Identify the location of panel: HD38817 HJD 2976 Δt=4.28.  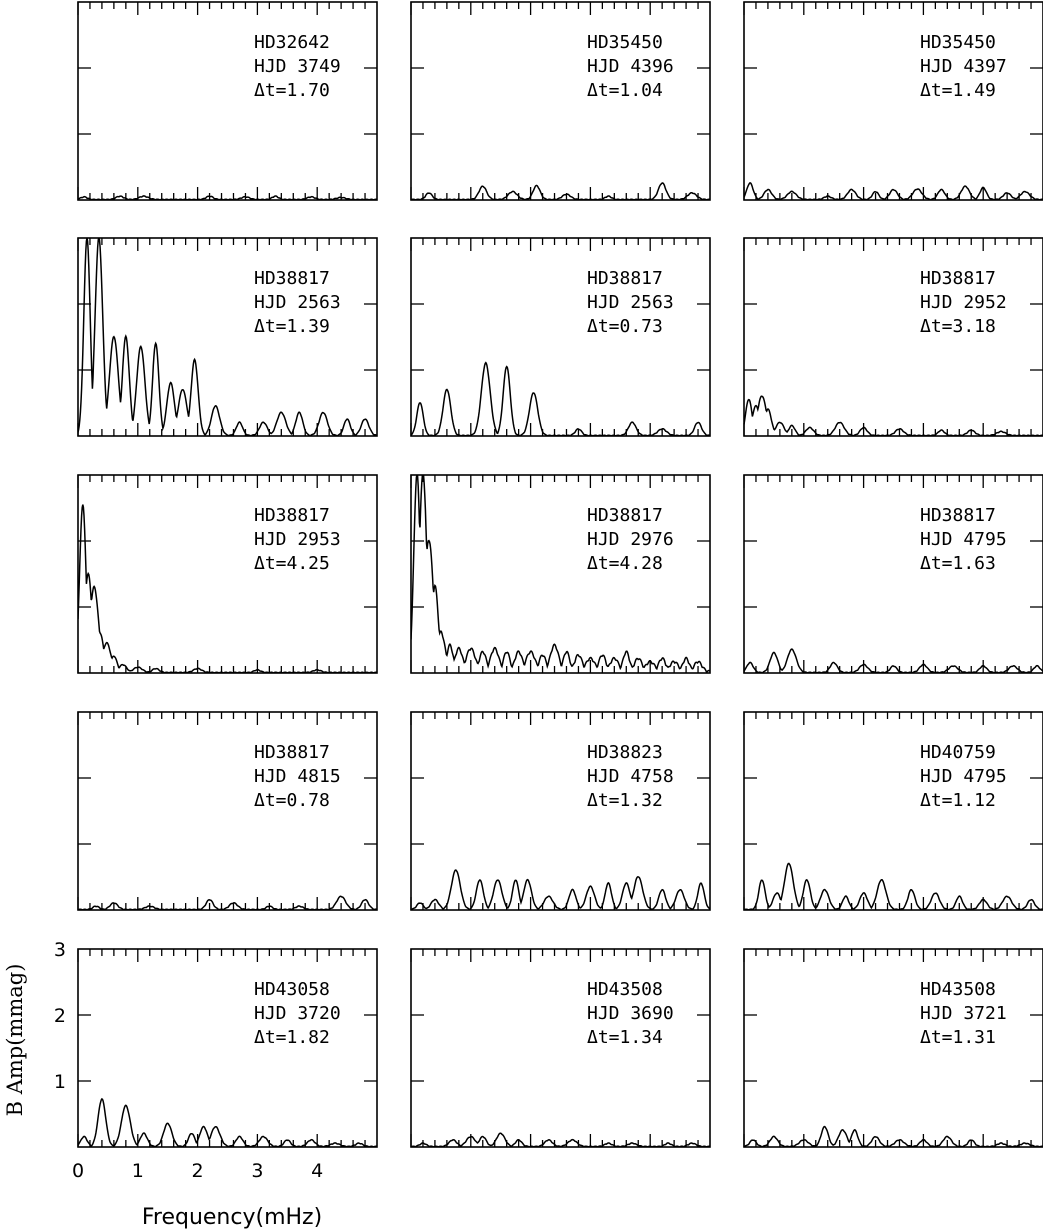
(560, 574).